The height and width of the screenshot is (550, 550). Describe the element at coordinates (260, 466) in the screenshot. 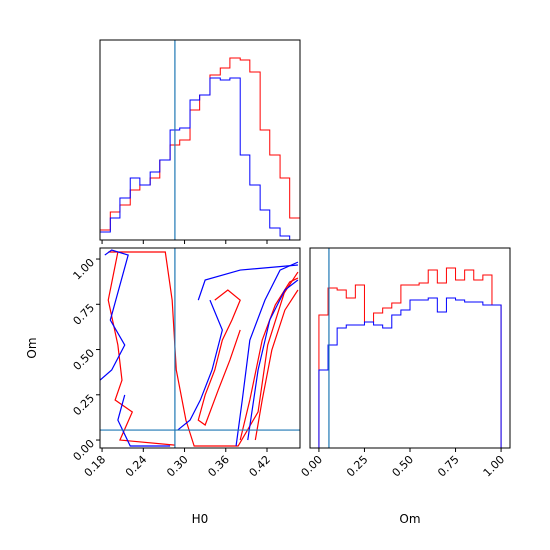

I see `x-tick-label: 0.42` at that location.